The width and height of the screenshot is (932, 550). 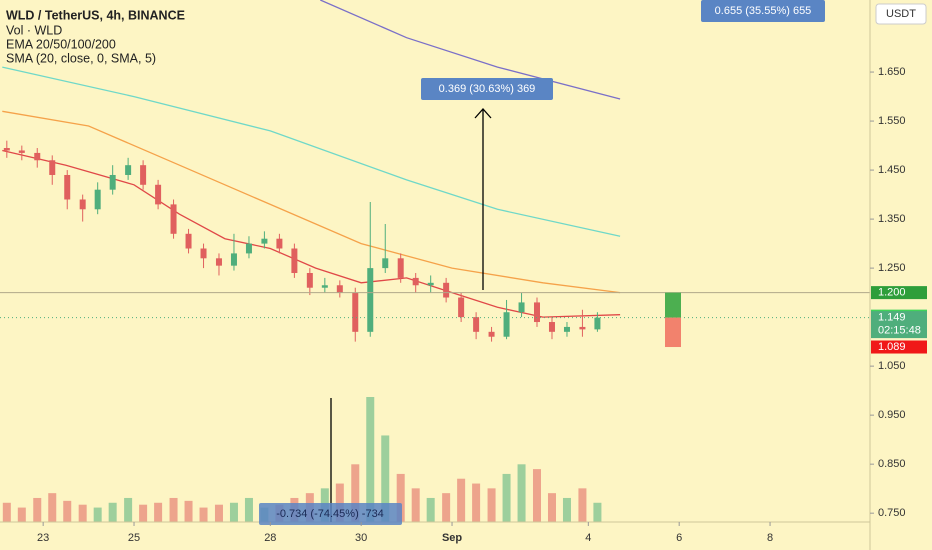 What do you see at coordinates (892, 347) in the screenshot?
I see `price-label: 1.089` at bounding box center [892, 347].